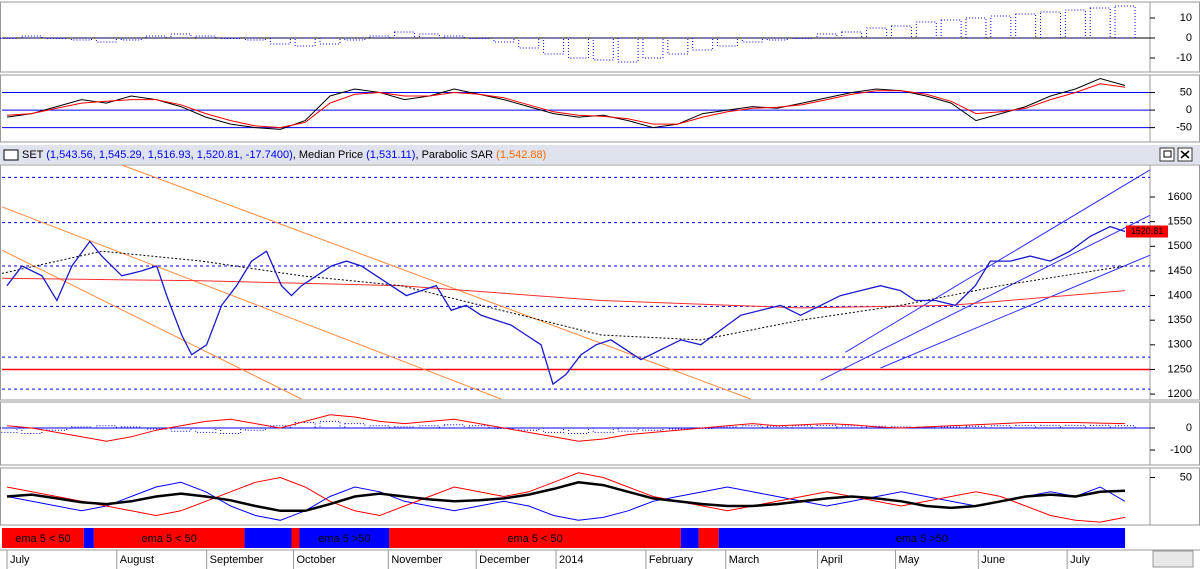 The height and width of the screenshot is (569, 1200). Describe the element at coordinates (1167, 154) in the screenshot. I see `maximize-button` at that location.